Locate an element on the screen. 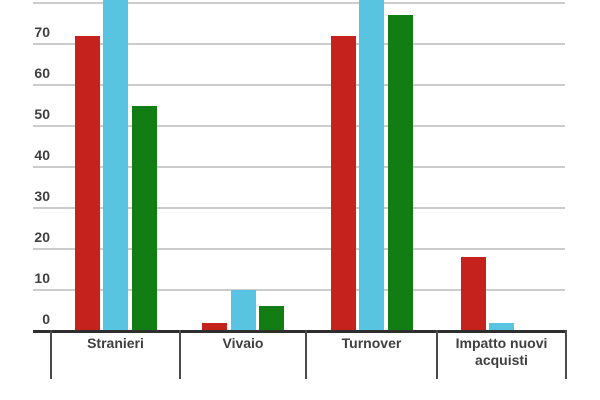 The height and width of the screenshot is (400, 600). bar-vivaio-cyan is located at coordinates (243, 310).